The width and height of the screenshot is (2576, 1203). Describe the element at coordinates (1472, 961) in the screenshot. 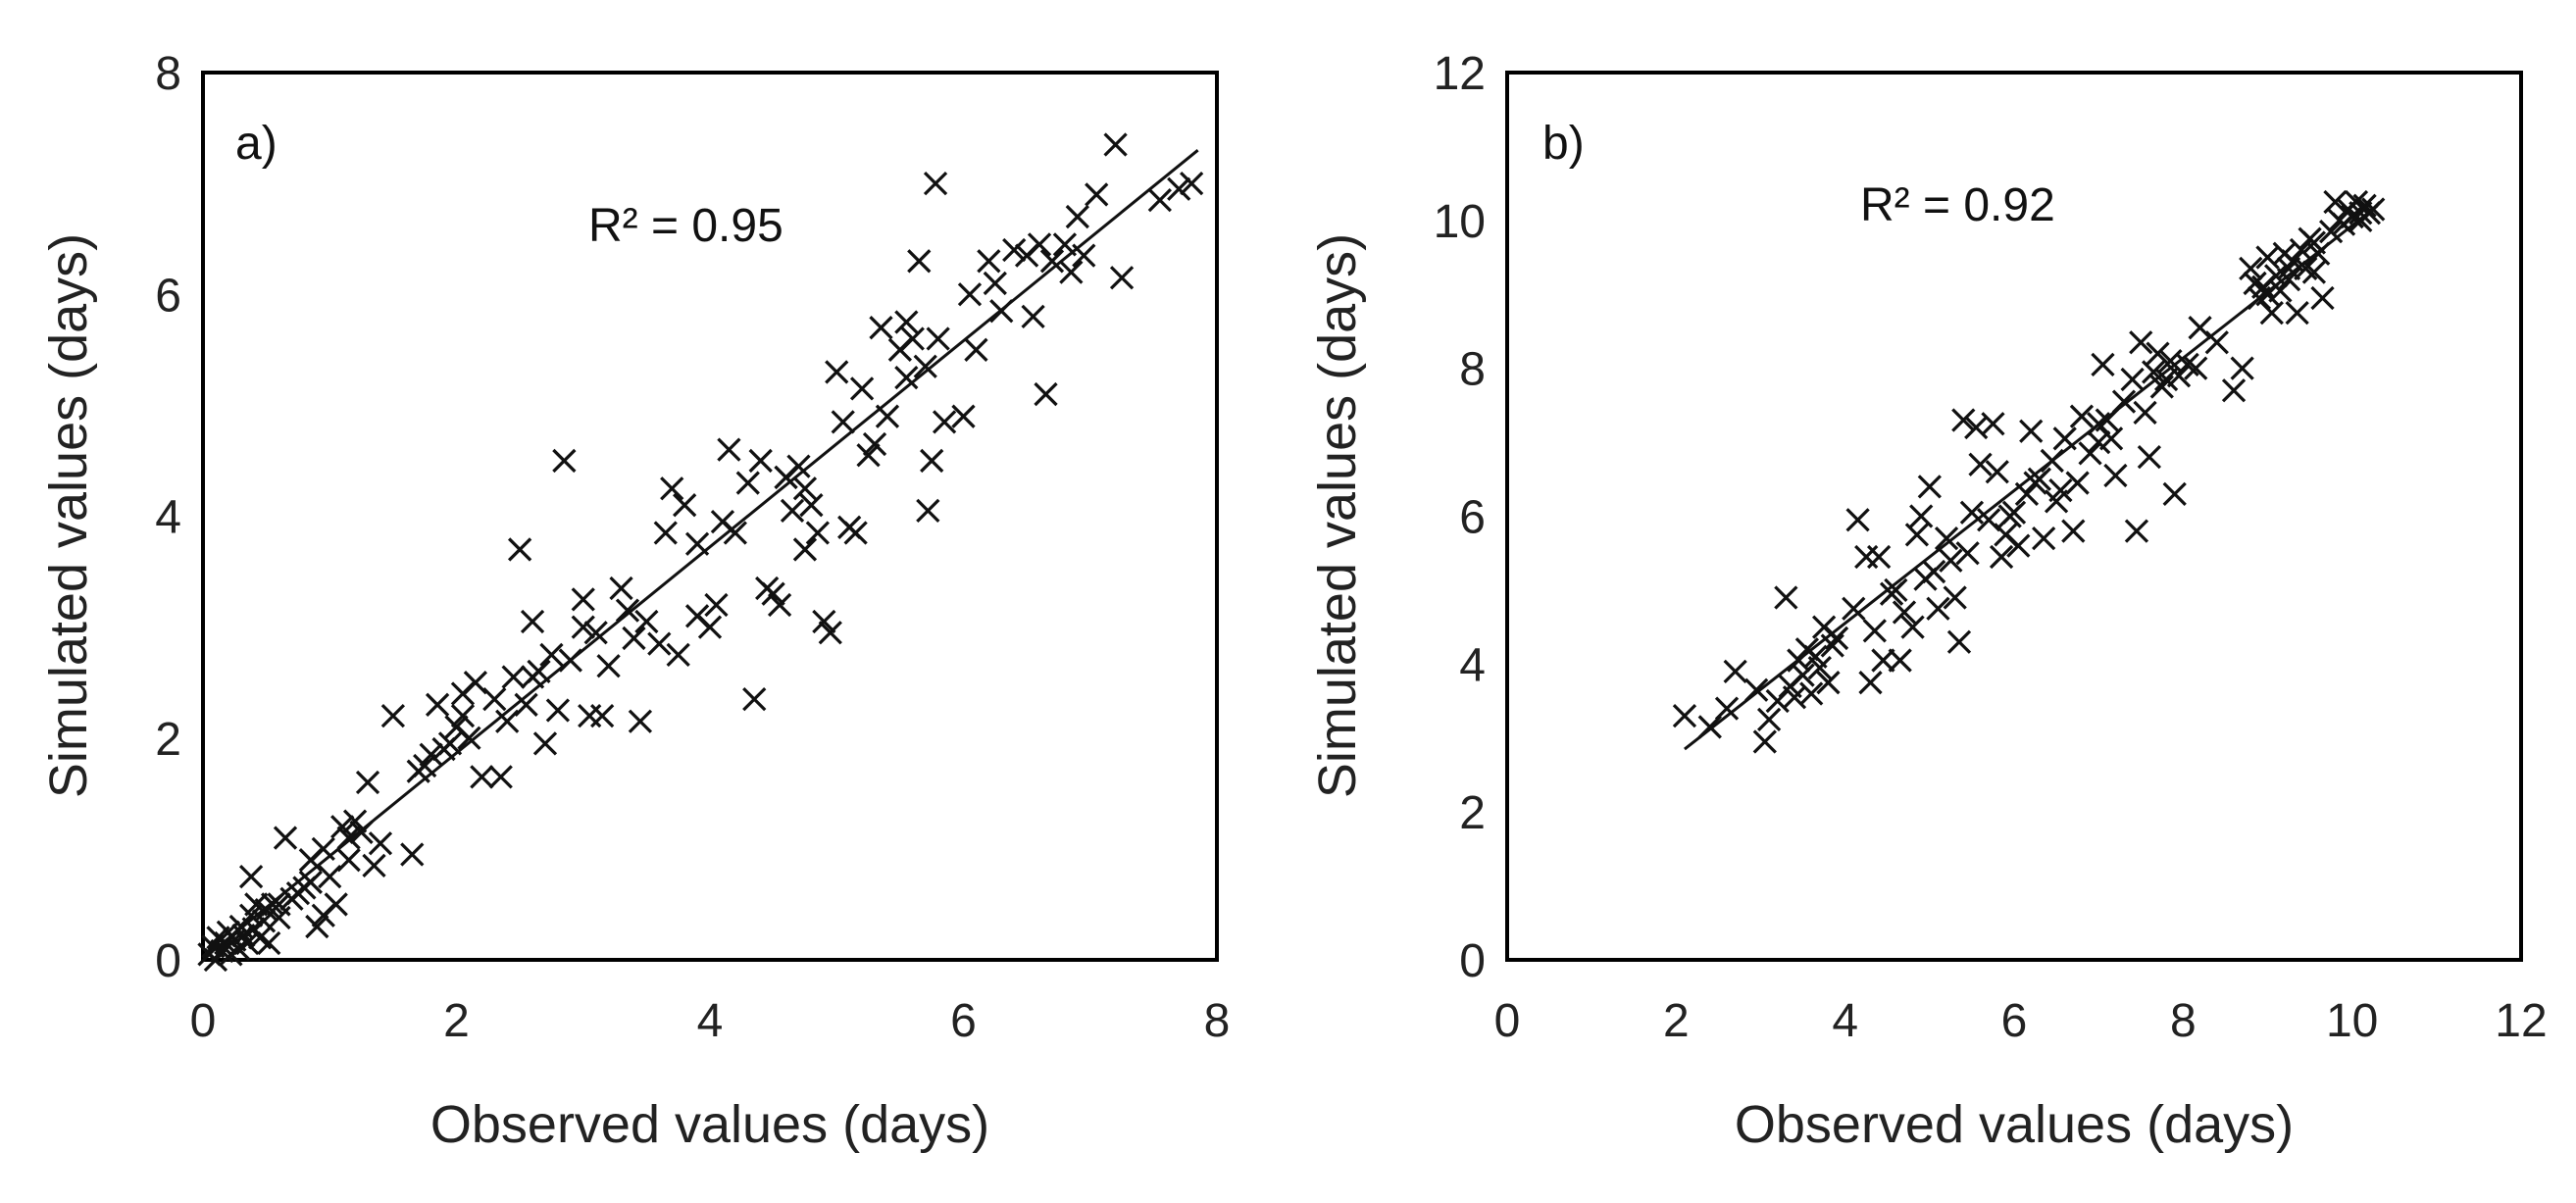

I see `panel-b-y-tick-label: 0` at that location.